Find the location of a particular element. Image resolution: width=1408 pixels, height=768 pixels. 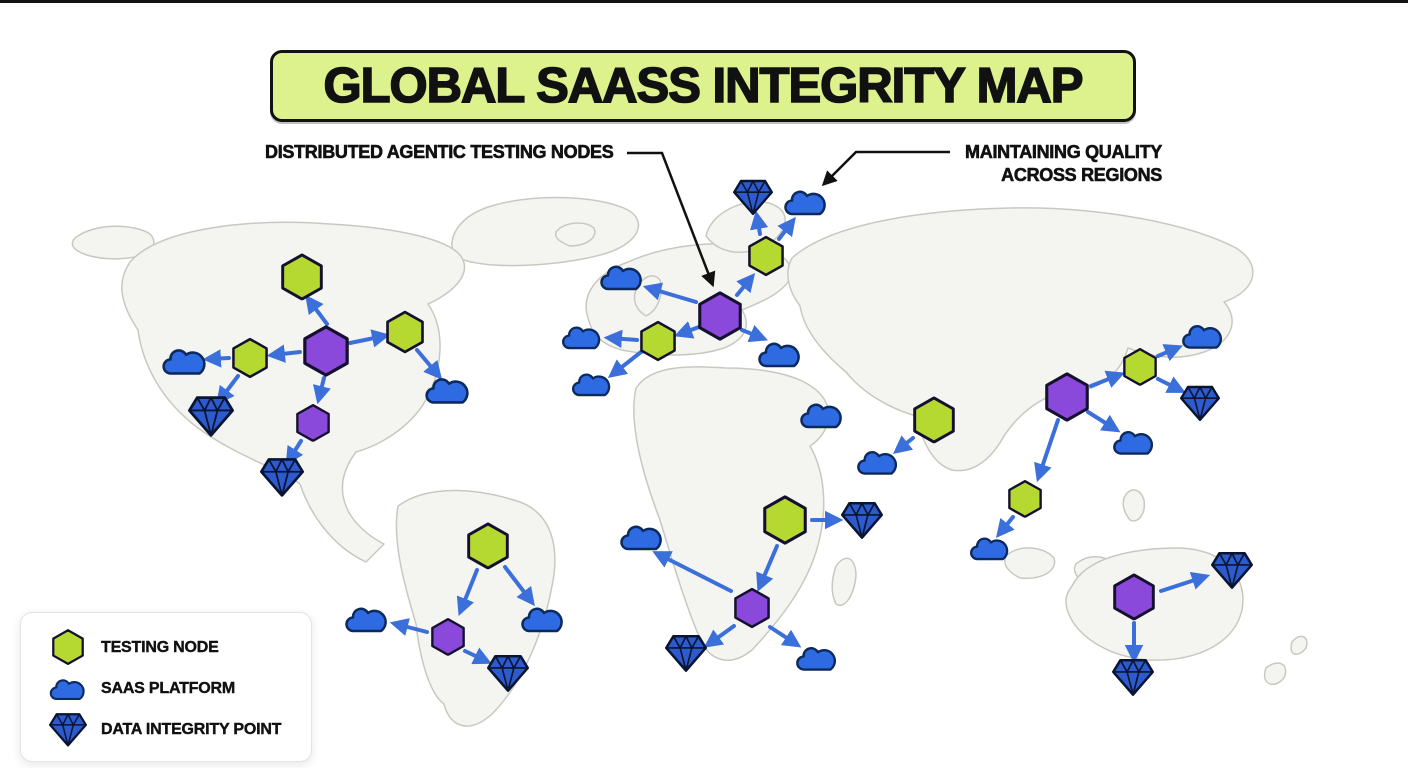

title-banner: GLOBAL SAASS INTEGRITY MAP is located at coordinates (703, 86).